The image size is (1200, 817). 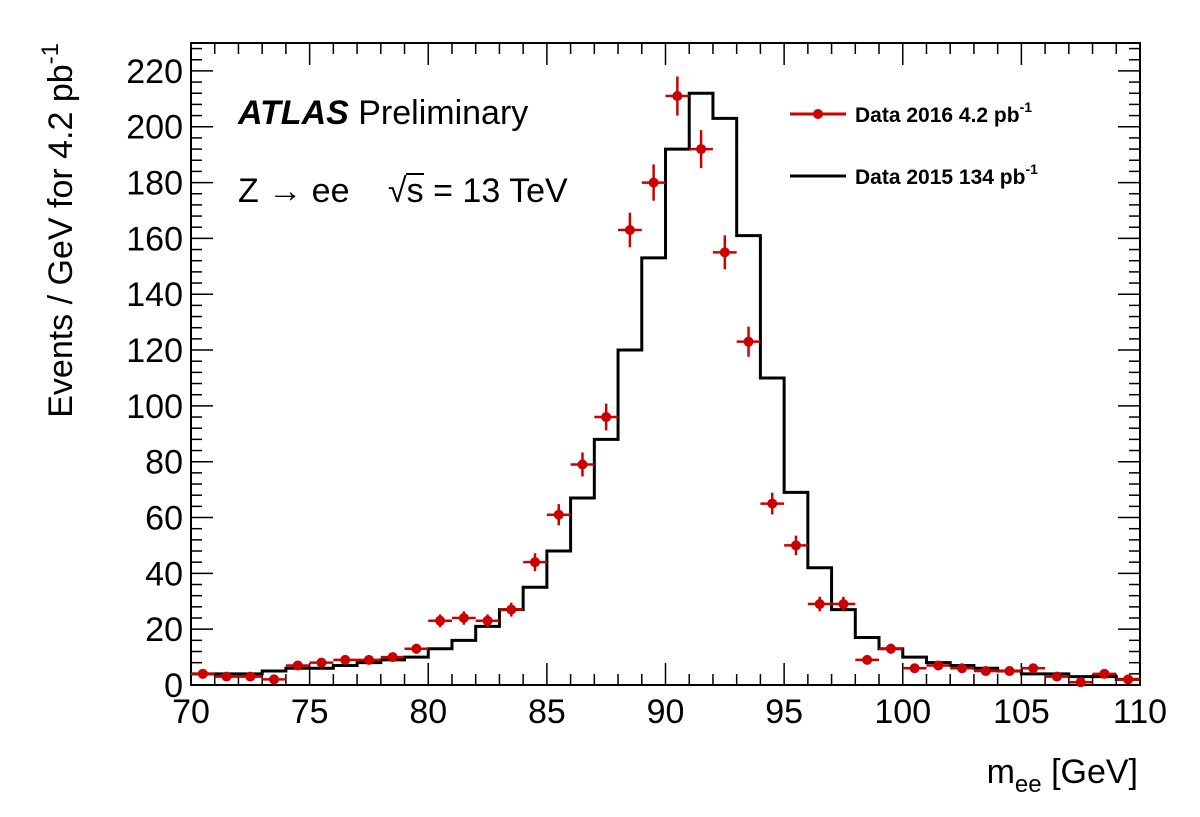 What do you see at coordinates (1090, 772) in the screenshot?
I see `x-axis-title-unit: [GeV]` at bounding box center [1090, 772].